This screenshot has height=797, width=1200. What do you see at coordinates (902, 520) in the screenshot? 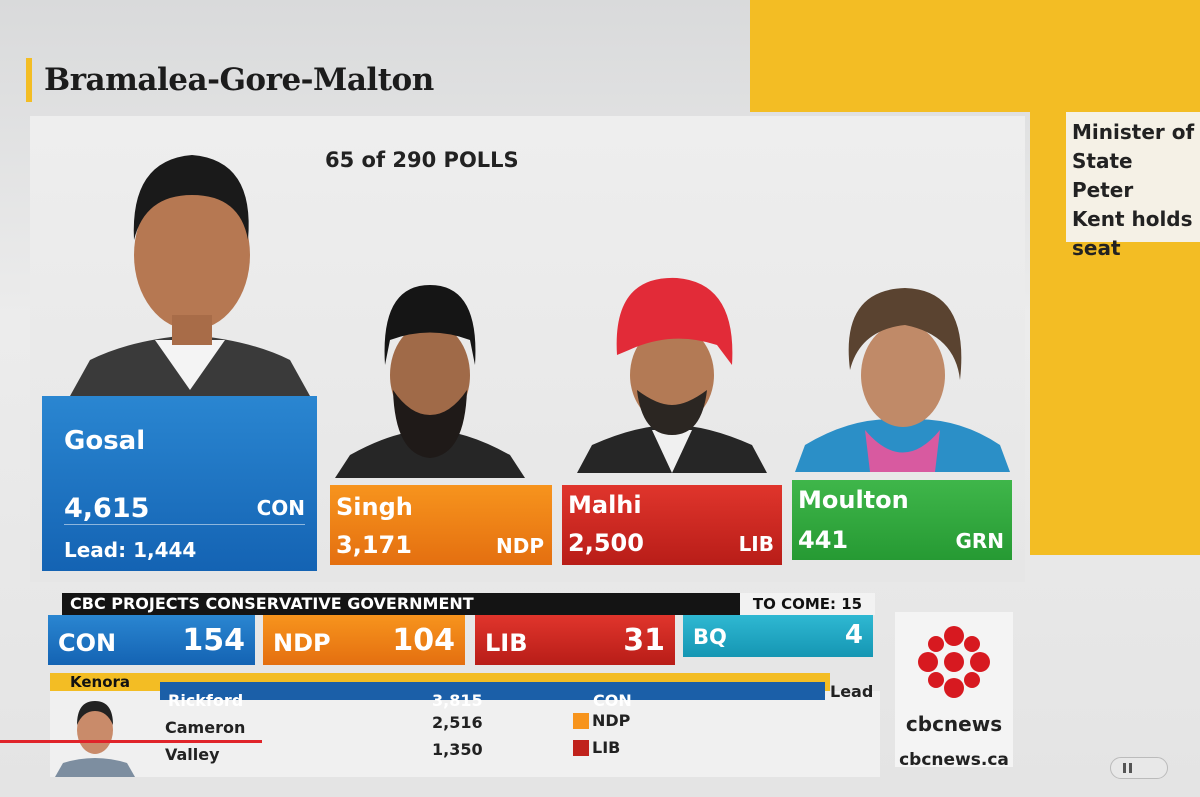
I see `candidate-card: Moulton 441 GRN` at bounding box center [902, 520].